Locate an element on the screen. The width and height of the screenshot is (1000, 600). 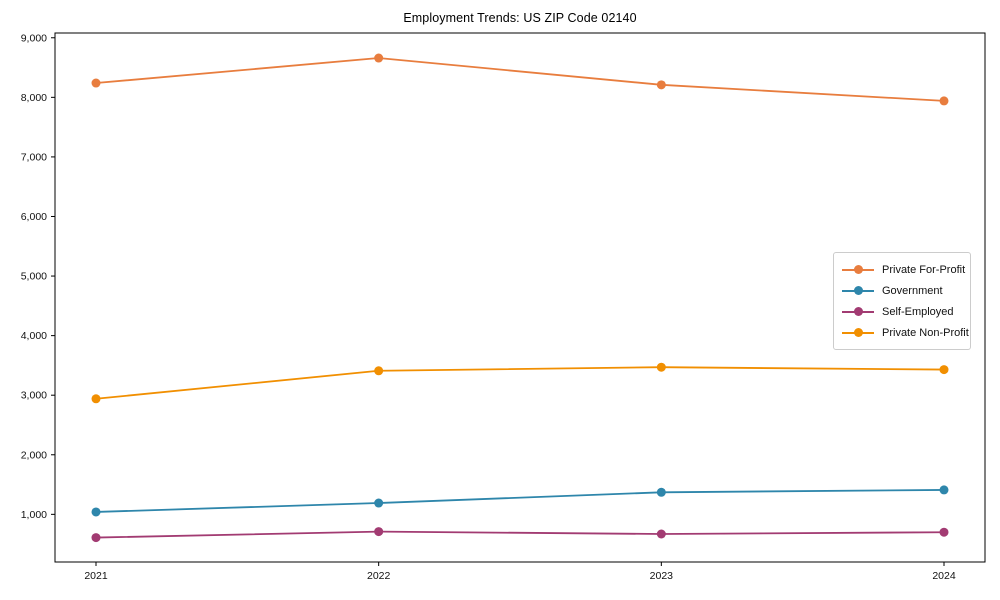
svg-text: 3,000 is located at coordinates (34, 396).